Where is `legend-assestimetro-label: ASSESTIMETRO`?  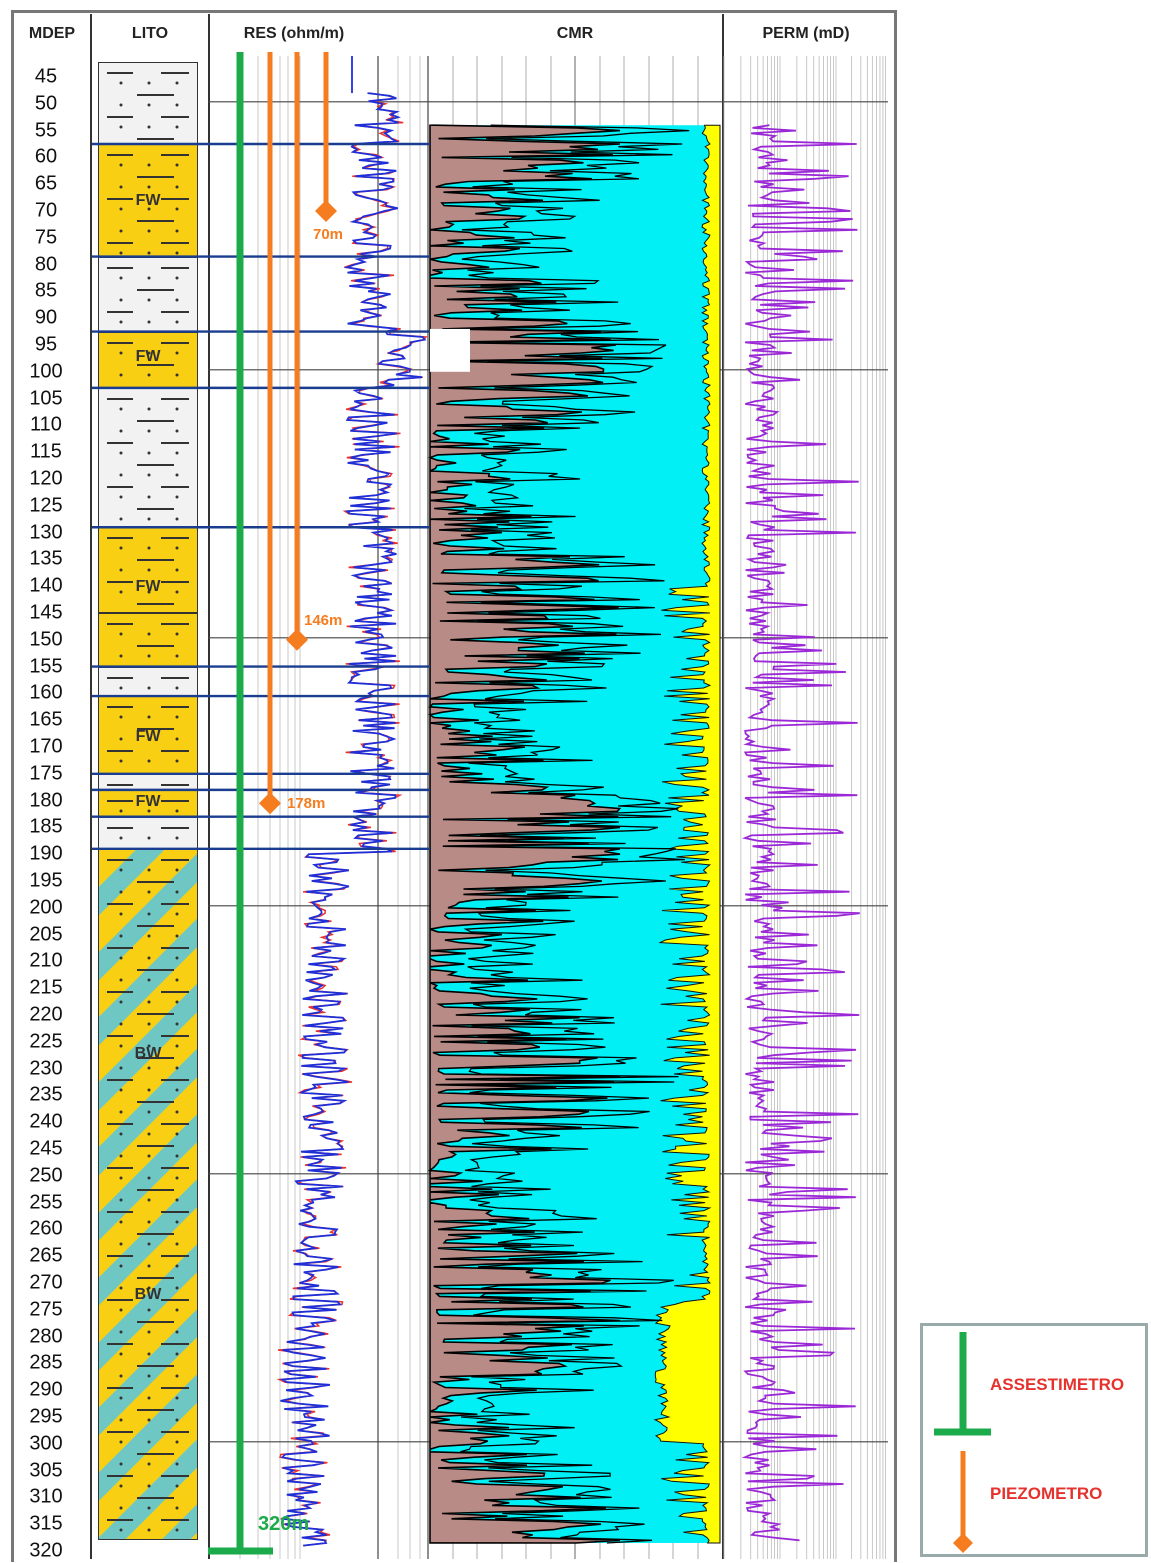
legend-assestimetro-label: ASSESTIMETRO is located at coordinates (1057, 1385).